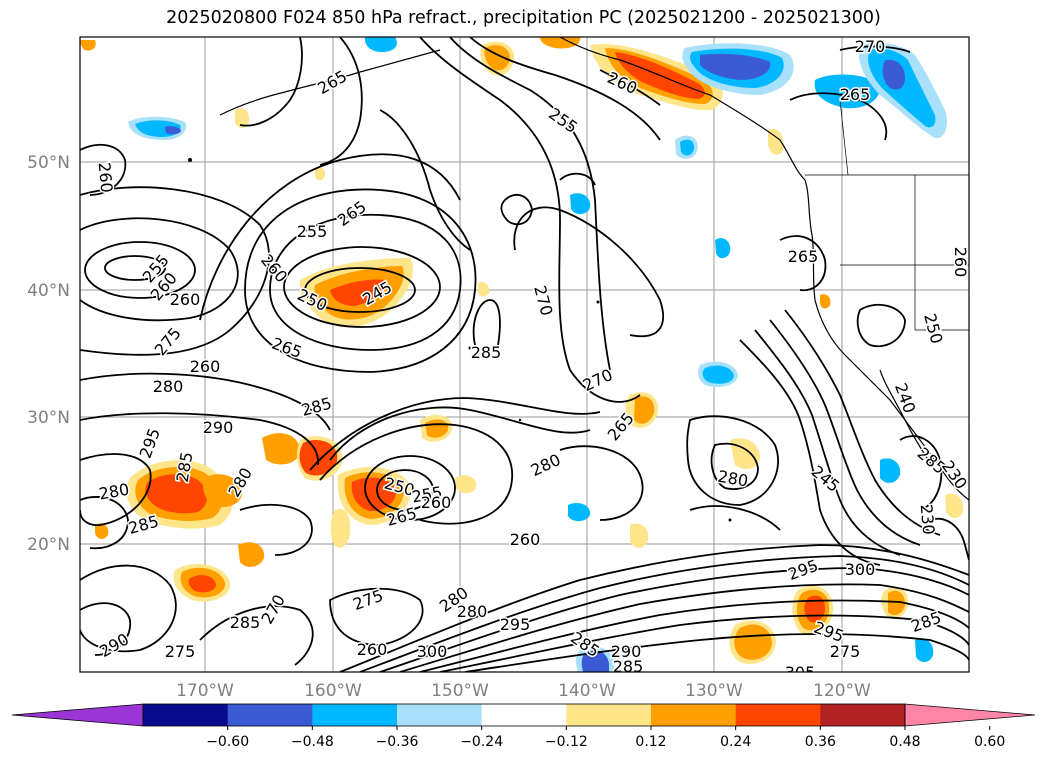 The image size is (1047, 765). Describe the element at coordinates (566, 742) in the screenshot. I see `colorbar-tick-label: −0.12` at that location.